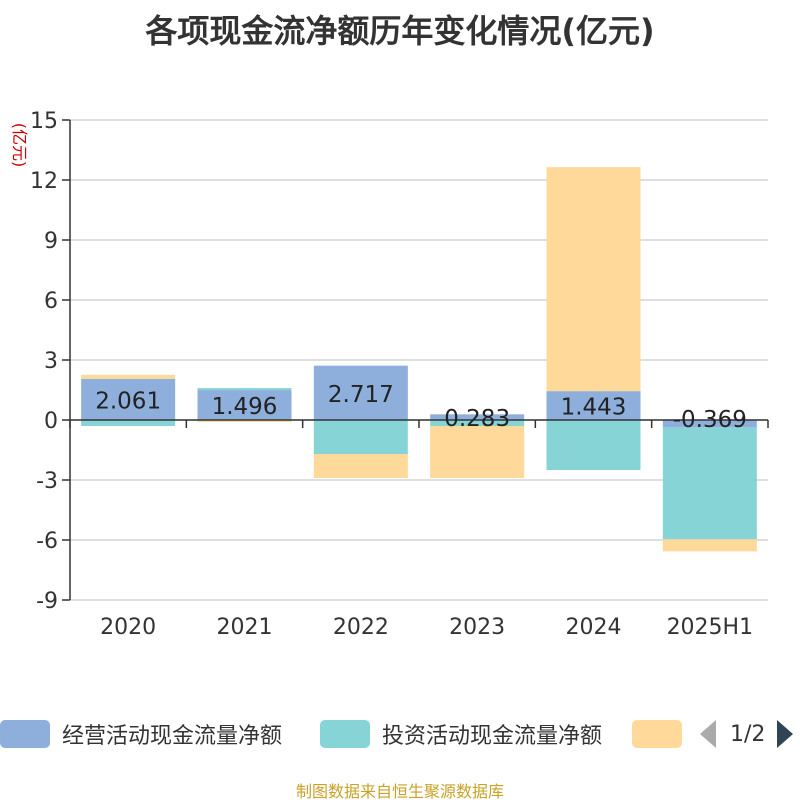 This screenshot has width=800, height=802. What do you see at coordinates (360, 466) in the screenshot?
I see `bar-financing-2022` at bounding box center [360, 466].